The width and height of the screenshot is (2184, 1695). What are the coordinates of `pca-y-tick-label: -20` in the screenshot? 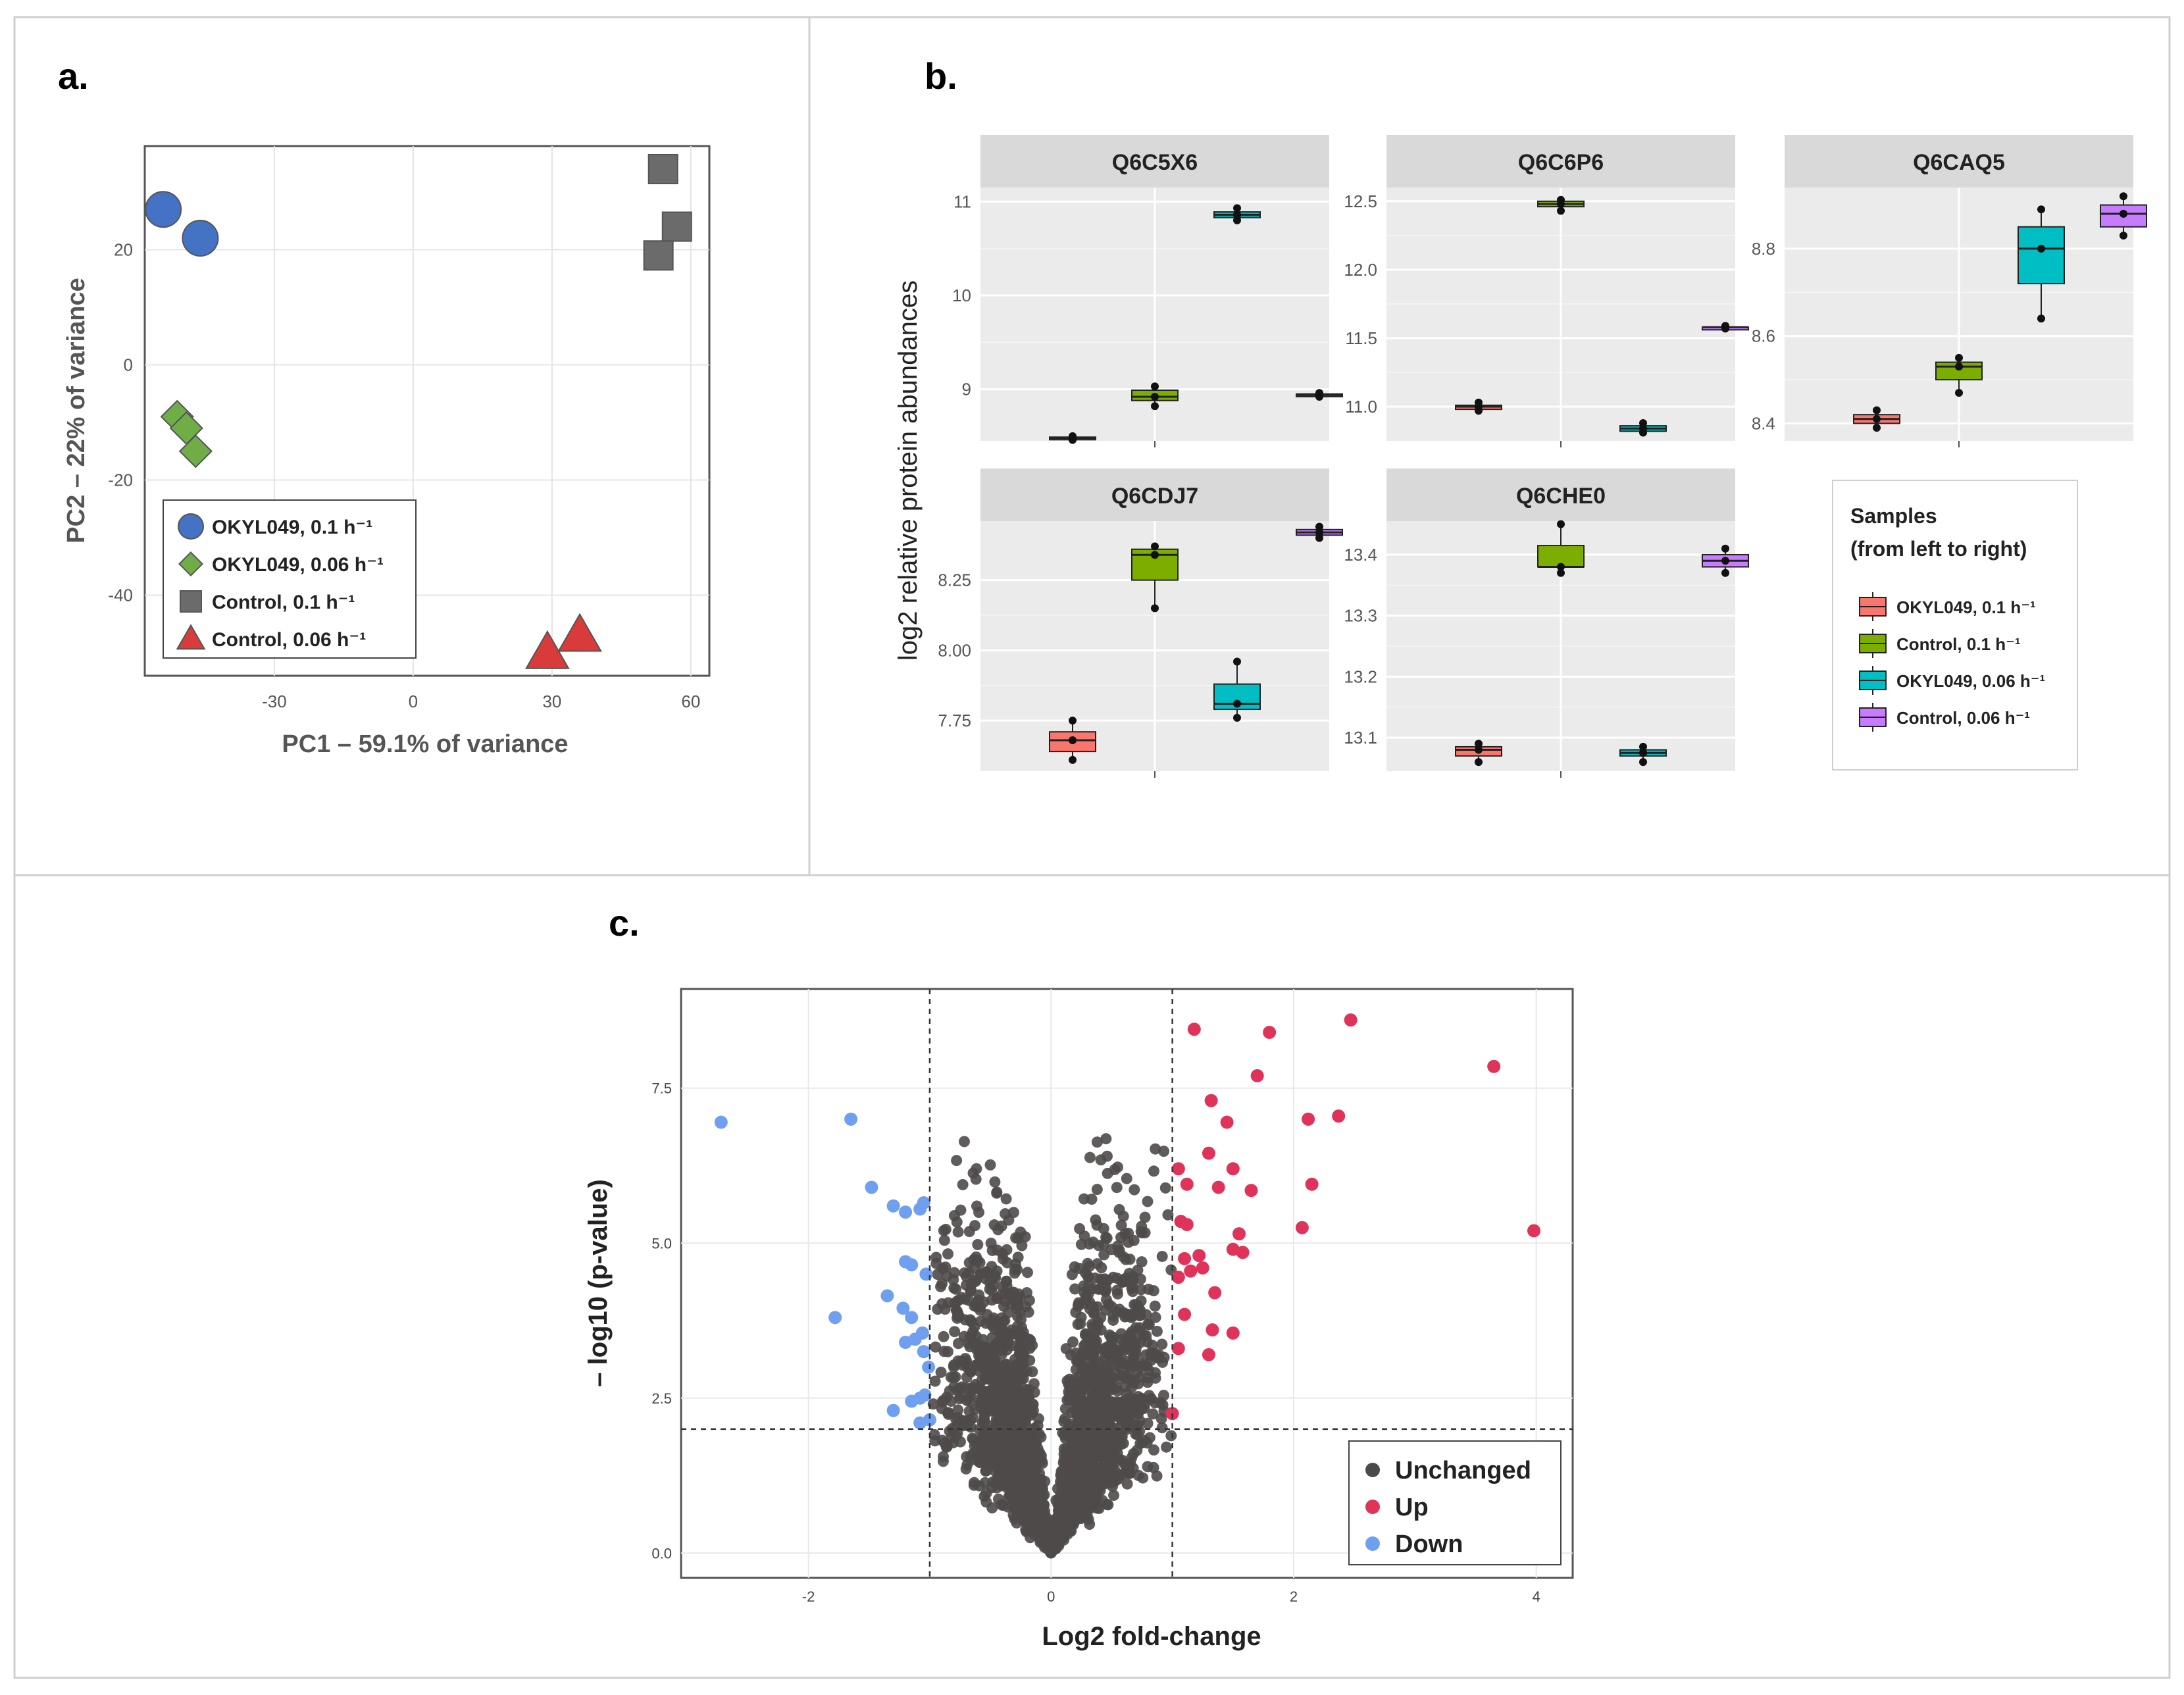 It's located at (120, 480).